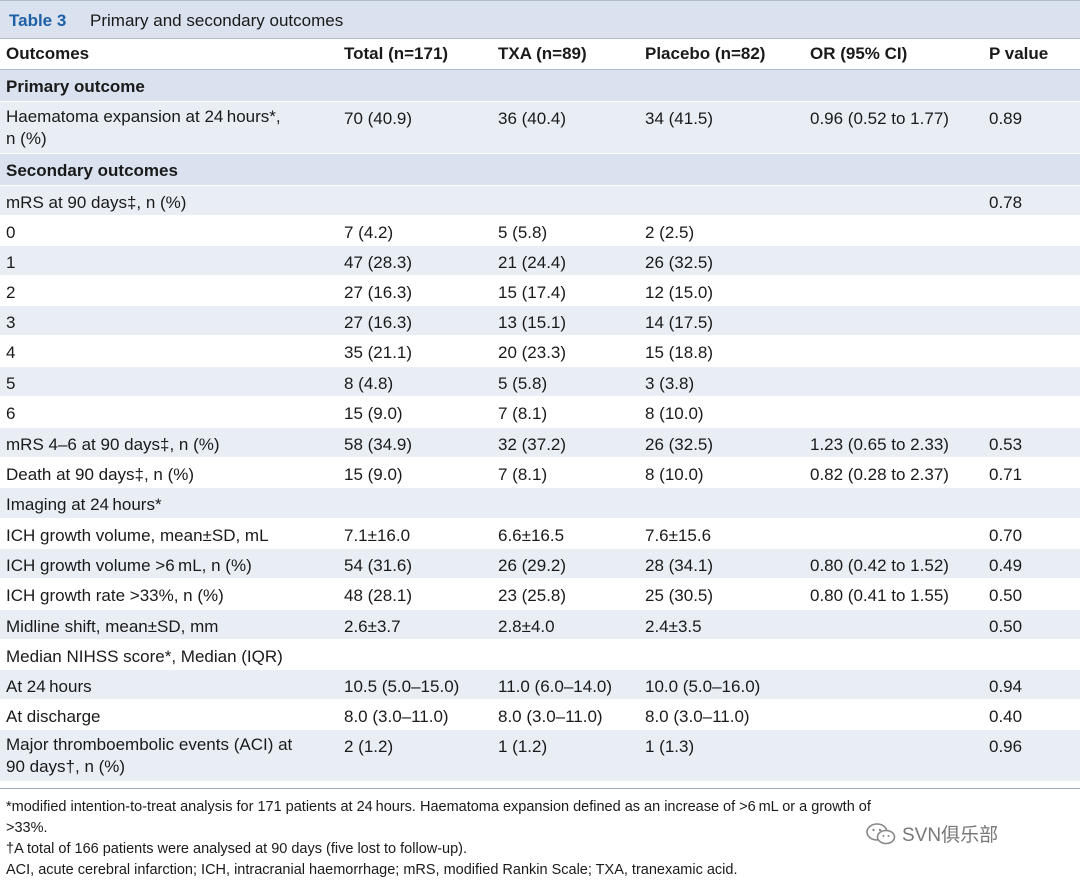 The width and height of the screenshot is (1080, 880). I want to click on cell-txa: 8.0 (3.0–11.0), so click(550, 716).